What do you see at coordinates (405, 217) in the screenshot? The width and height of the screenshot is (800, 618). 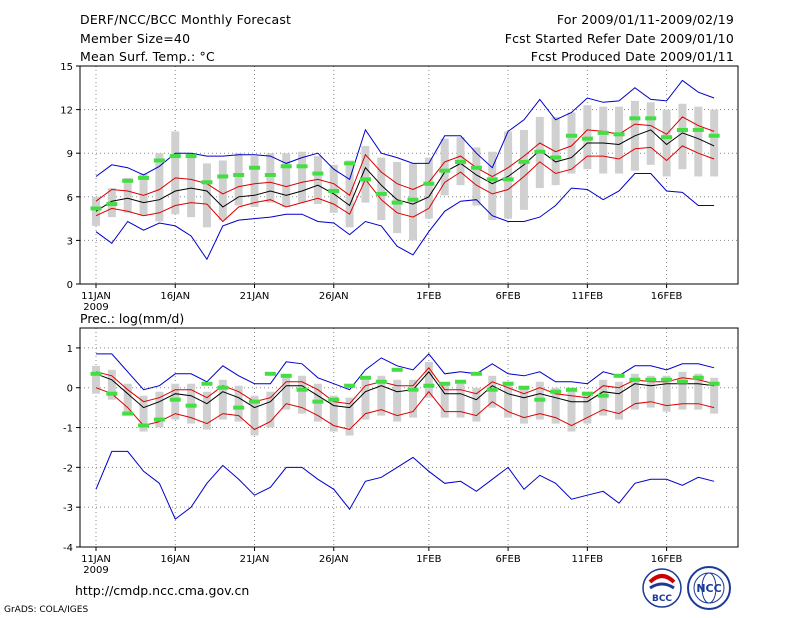 I see `series-min` at bounding box center [405, 217].